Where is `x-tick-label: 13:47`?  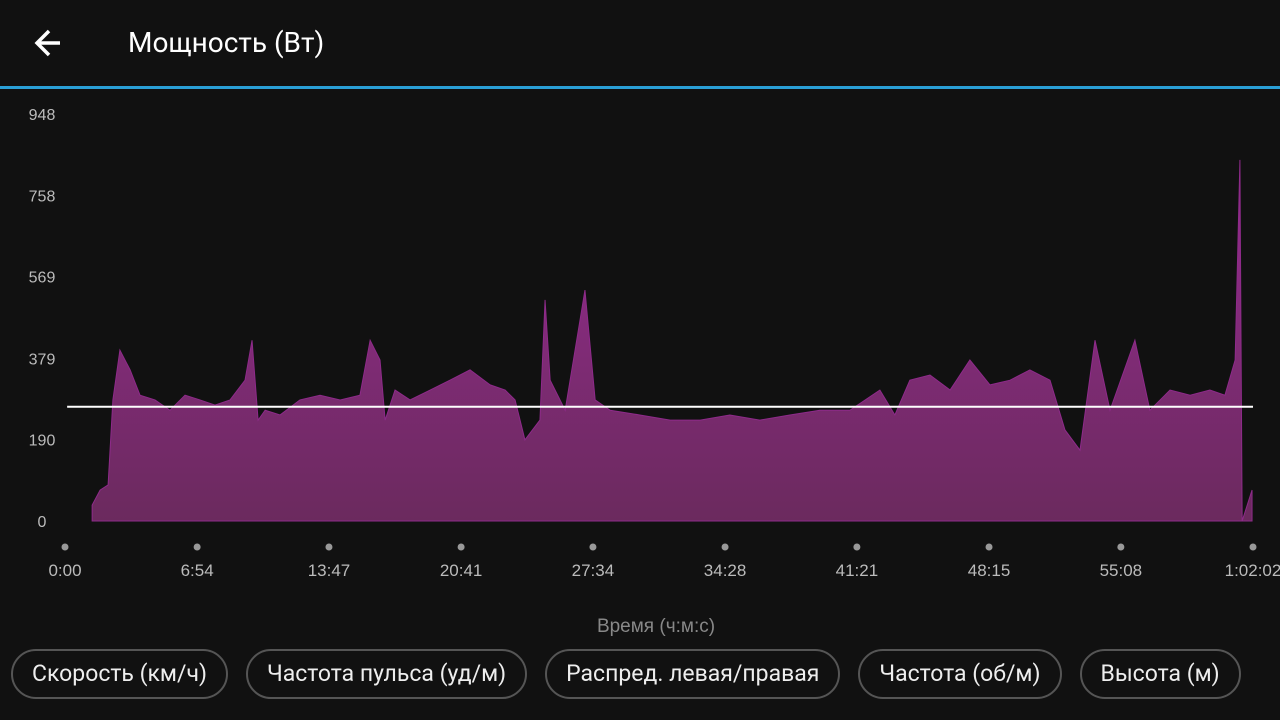
x-tick-label: 13:47 is located at coordinates (329, 570).